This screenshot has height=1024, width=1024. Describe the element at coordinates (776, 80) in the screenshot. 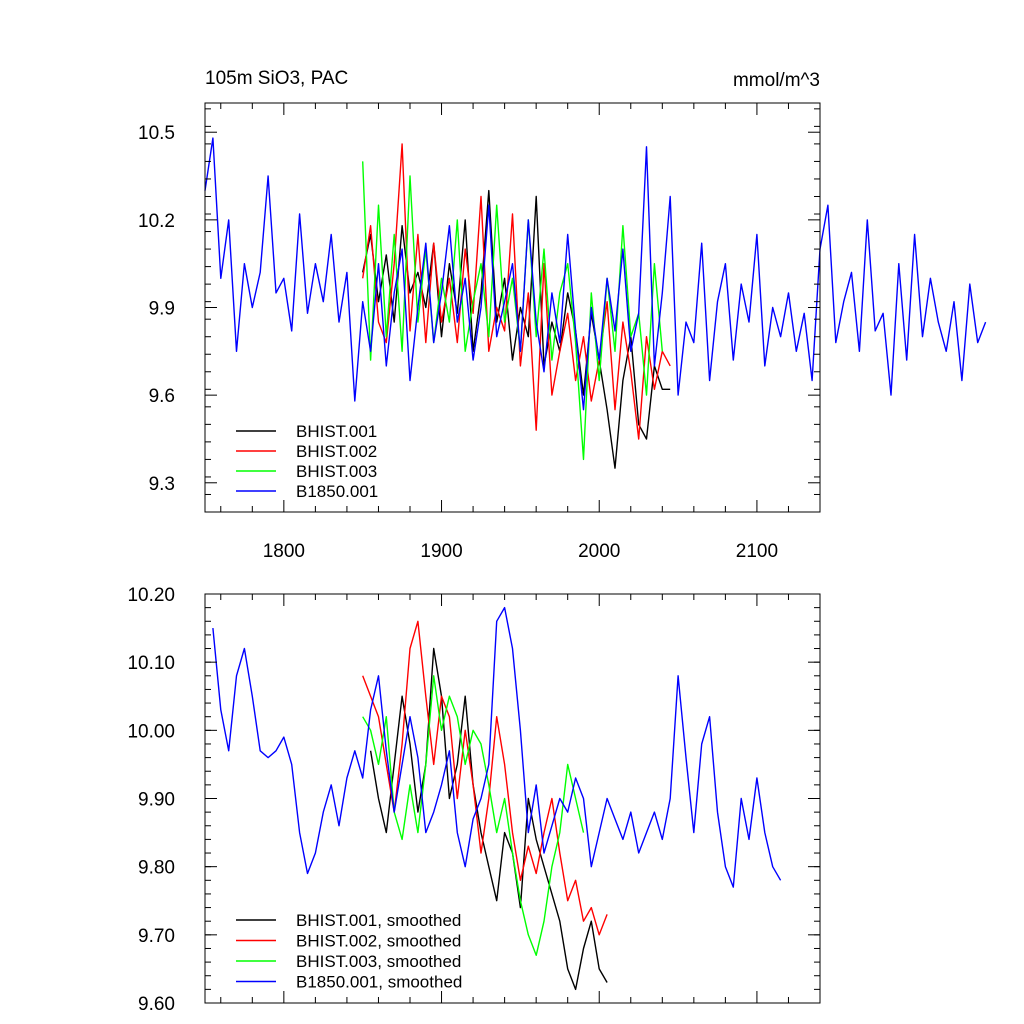

I see `units-label: mmol/m^3` at that location.